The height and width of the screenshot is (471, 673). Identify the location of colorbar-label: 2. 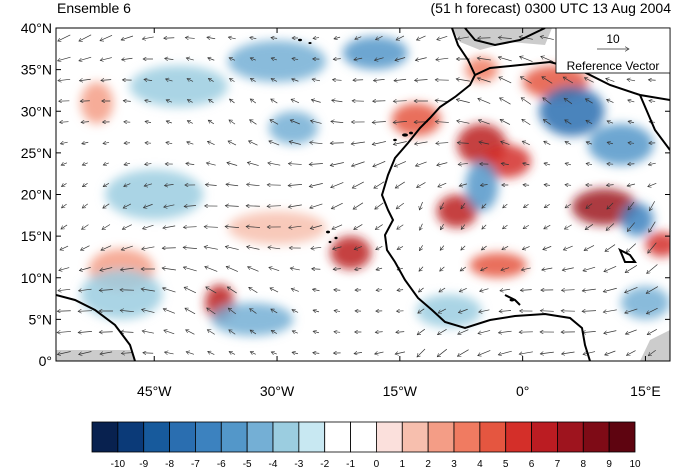
(428, 464).